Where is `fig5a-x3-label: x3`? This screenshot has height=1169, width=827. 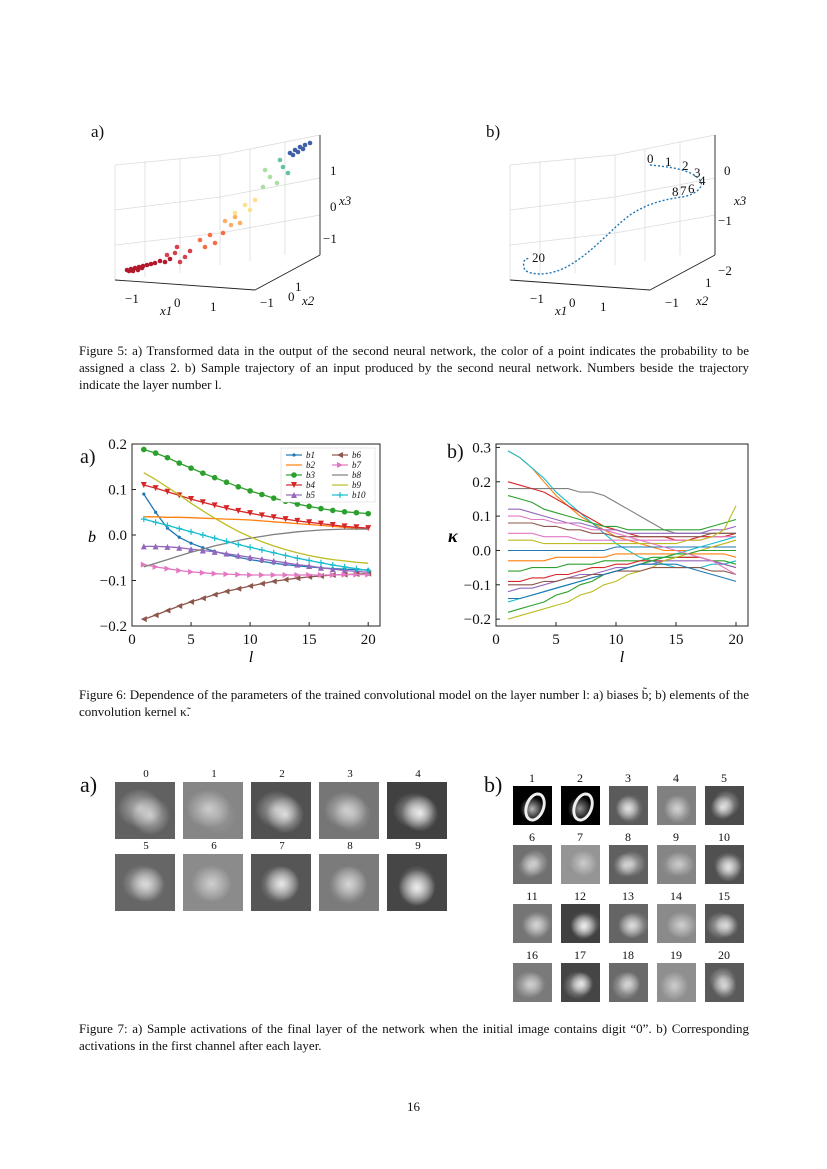 fig5a-x3-label: x3 is located at coordinates (345, 200).